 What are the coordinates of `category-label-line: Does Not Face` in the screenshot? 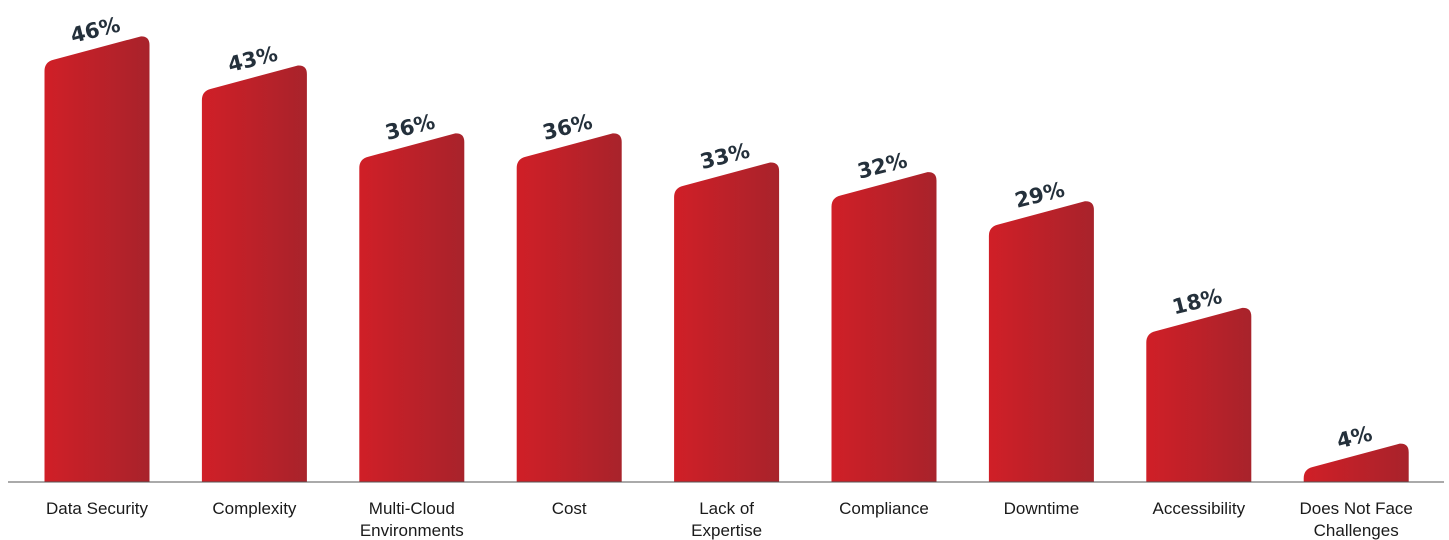 It's located at (1356, 508).